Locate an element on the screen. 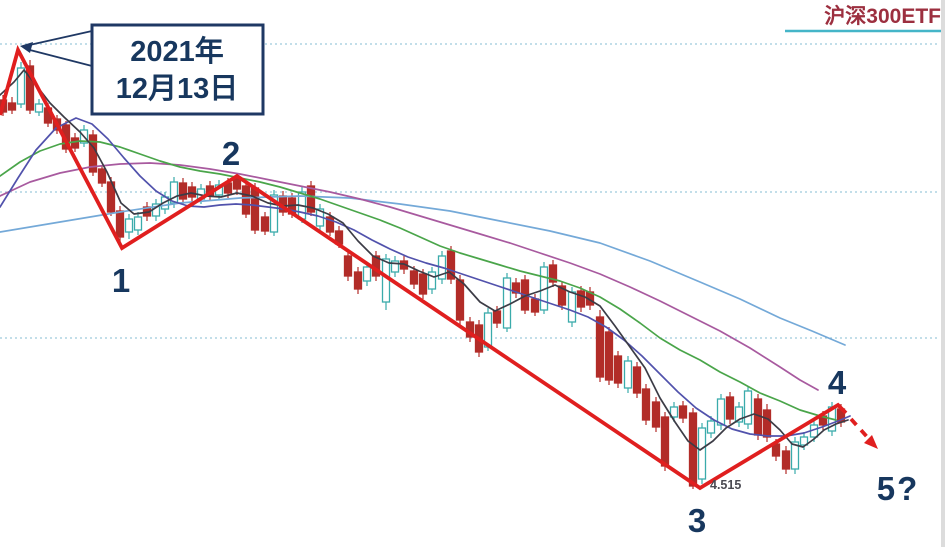  instrument-title: 沪深300ETF is located at coordinates (882, 16).